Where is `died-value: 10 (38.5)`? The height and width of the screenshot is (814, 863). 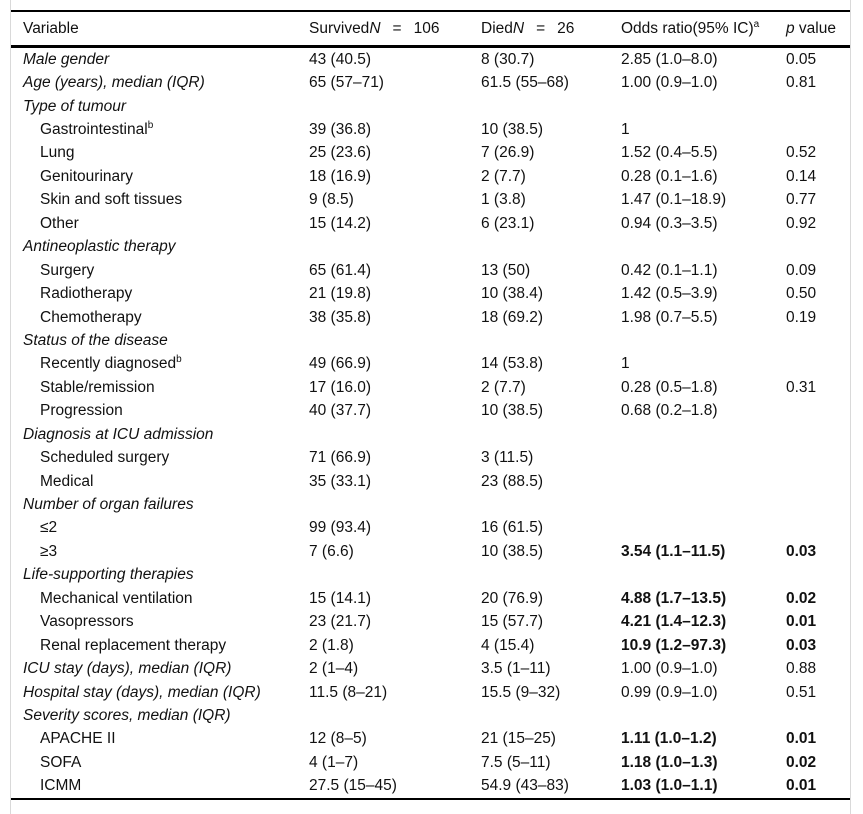
died-value: 10 (38.5) is located at coordinates (512, 130).